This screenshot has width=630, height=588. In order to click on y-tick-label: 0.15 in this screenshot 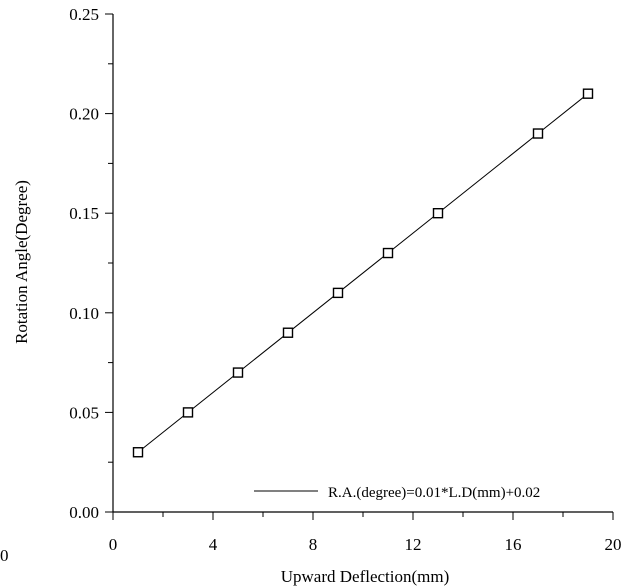, I will do `click(84, 213)`.